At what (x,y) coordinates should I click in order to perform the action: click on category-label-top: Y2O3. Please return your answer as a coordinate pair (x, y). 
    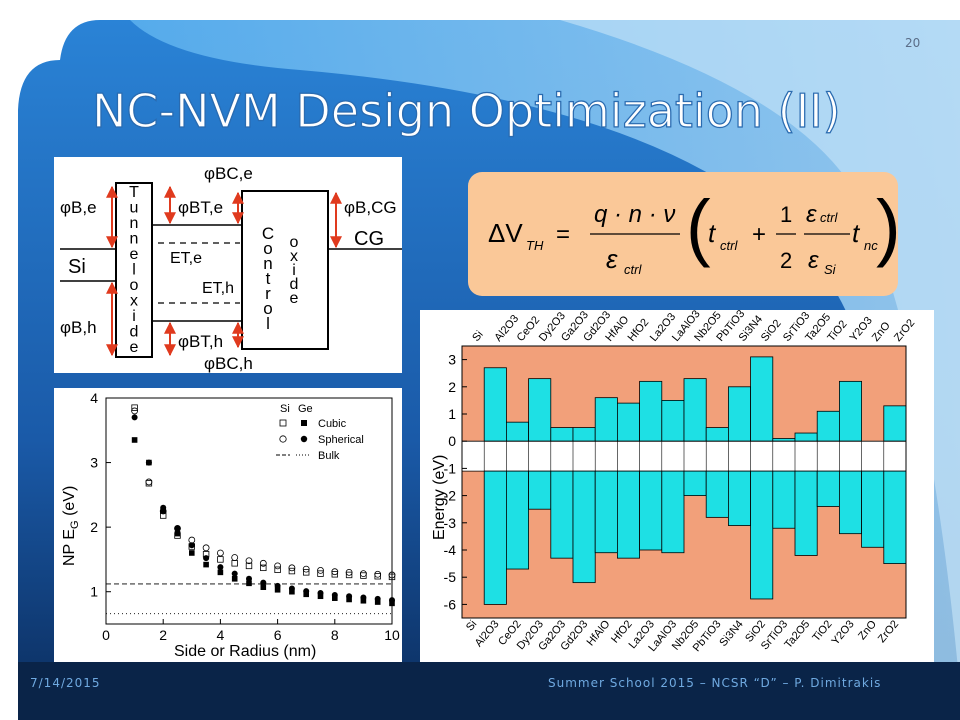
    Looking at the image, I should click on (861, 329).